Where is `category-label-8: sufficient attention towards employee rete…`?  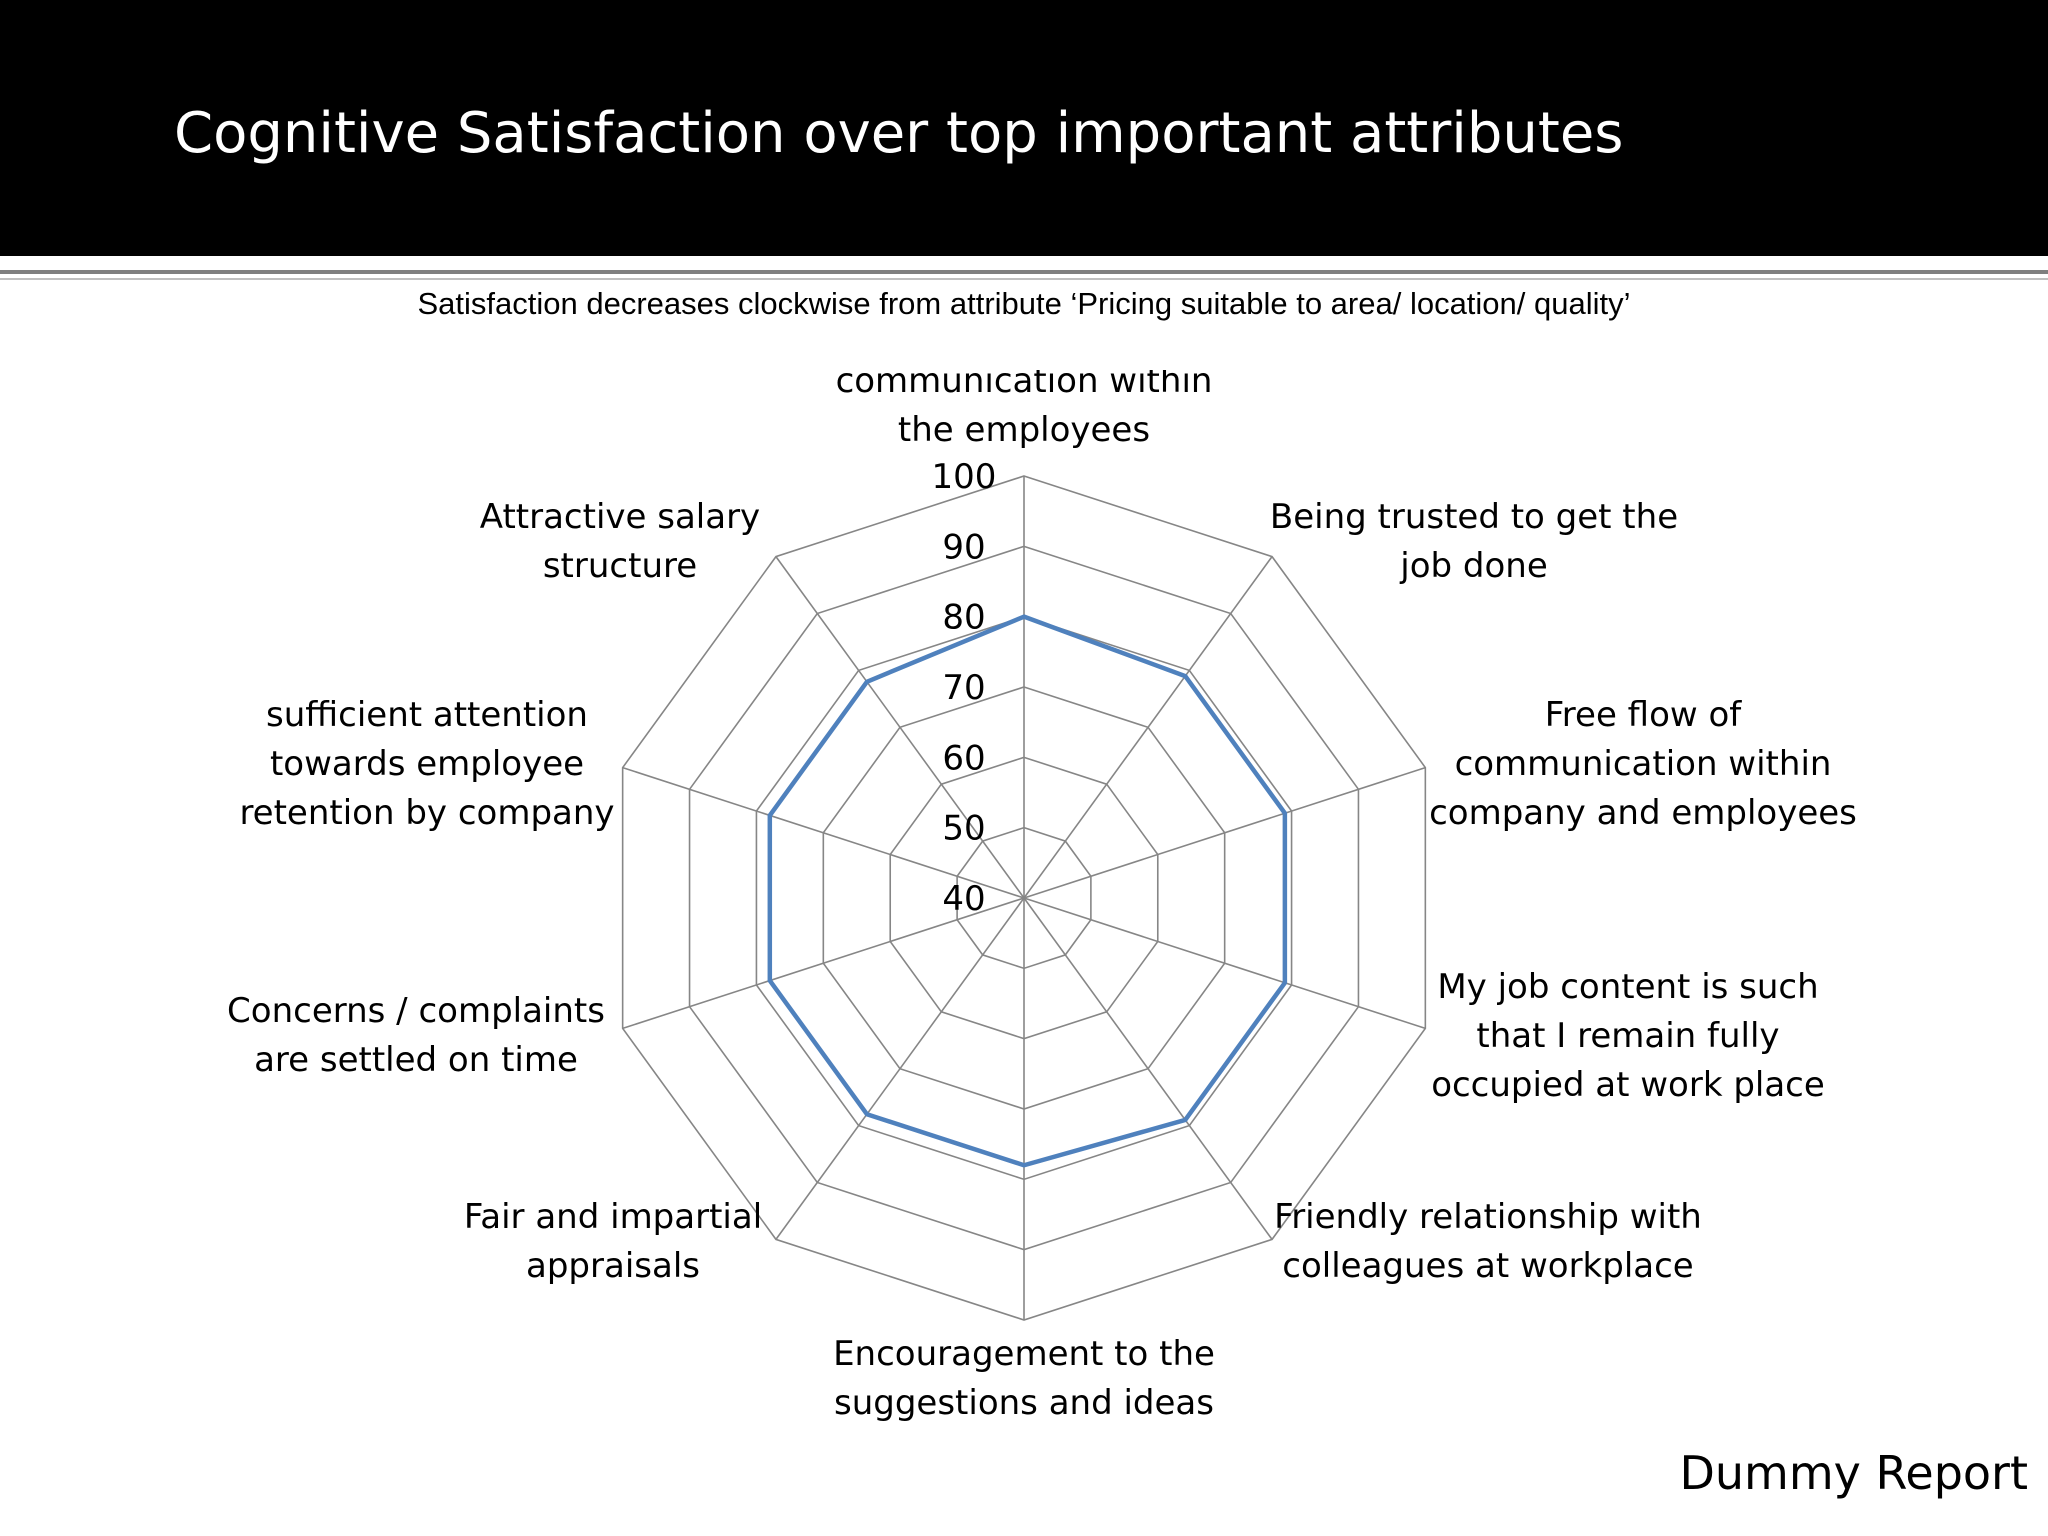
category-label-8: sufficient attention towards employee rete… is located at coordinates (426, 764).